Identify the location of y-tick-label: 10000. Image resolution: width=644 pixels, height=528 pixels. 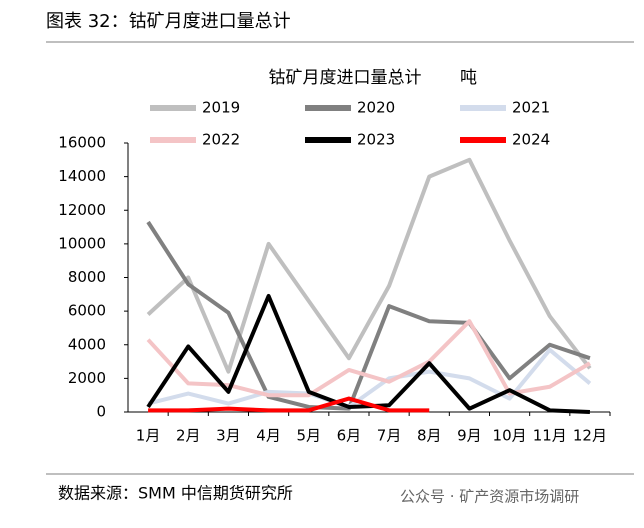
(82, 243).